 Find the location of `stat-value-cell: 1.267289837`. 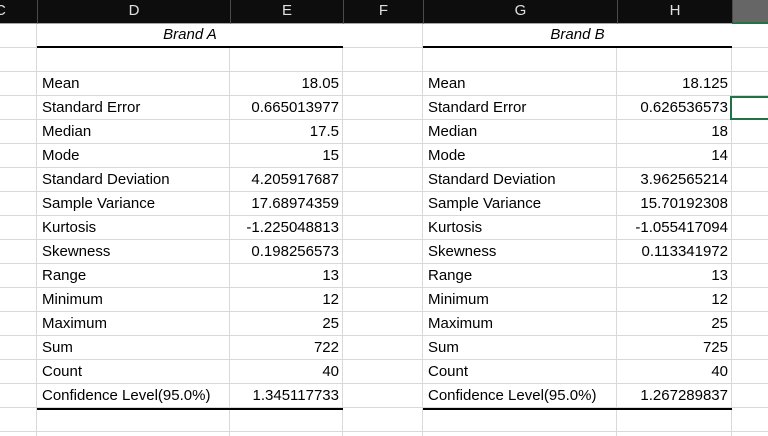

stat-value-cell: 1.267289837 is located at coordinates (684, 395).